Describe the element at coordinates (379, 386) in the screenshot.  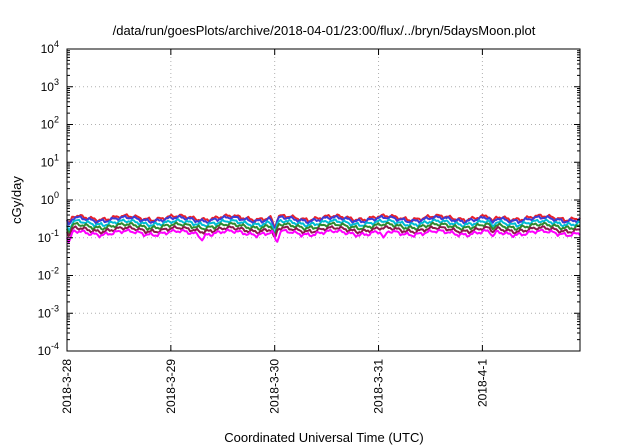
I see `x-tick-label: 2018-3-31` at that location.